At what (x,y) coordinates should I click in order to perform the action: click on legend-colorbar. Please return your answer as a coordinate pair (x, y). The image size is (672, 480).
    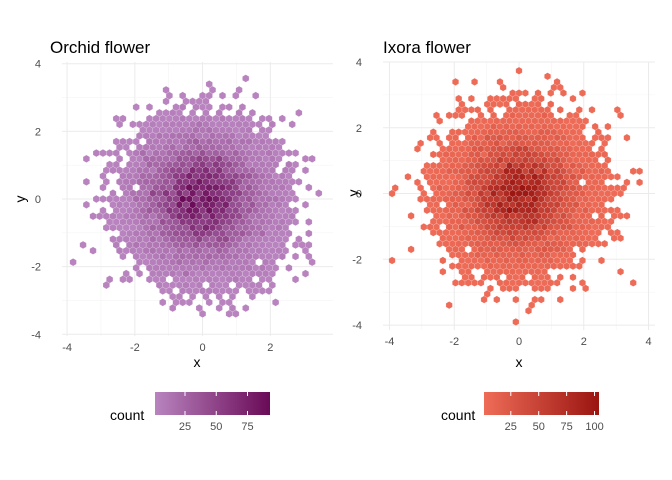
    Looking at the image, I should click on (541, 403).